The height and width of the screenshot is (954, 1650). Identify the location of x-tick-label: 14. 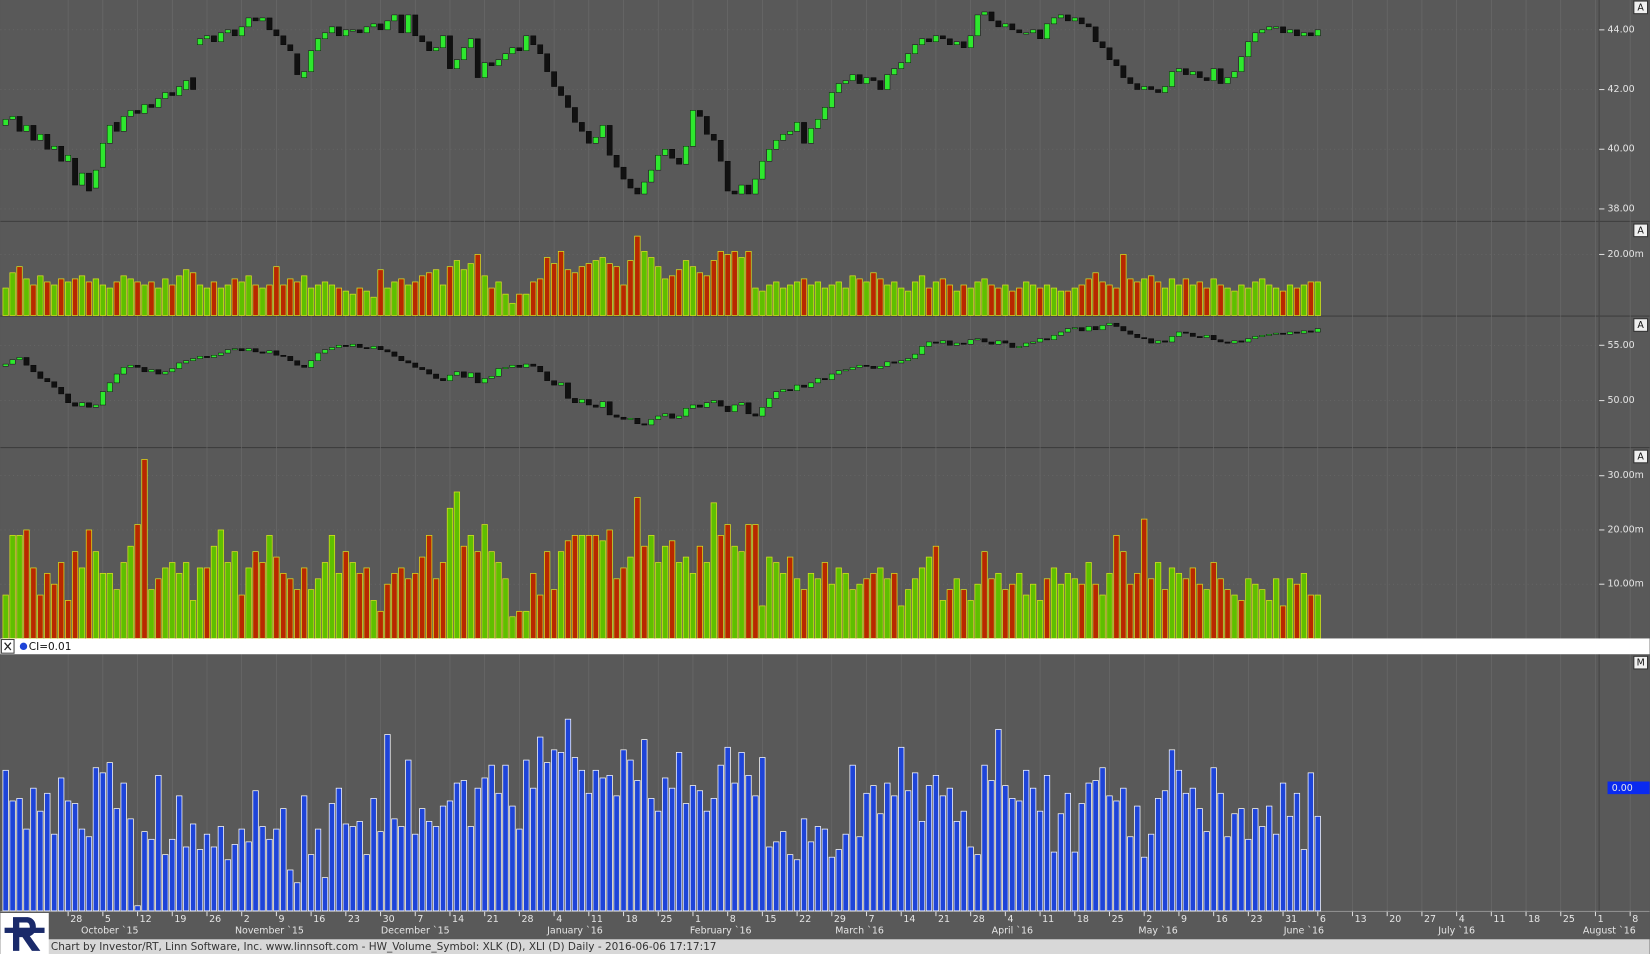
(909, 919).